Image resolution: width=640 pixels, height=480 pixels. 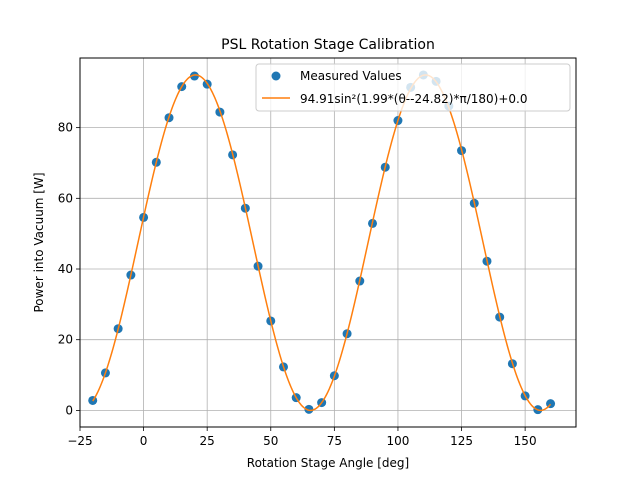 I want to click on x-tick-label: 25, so click(x=207, y=441).